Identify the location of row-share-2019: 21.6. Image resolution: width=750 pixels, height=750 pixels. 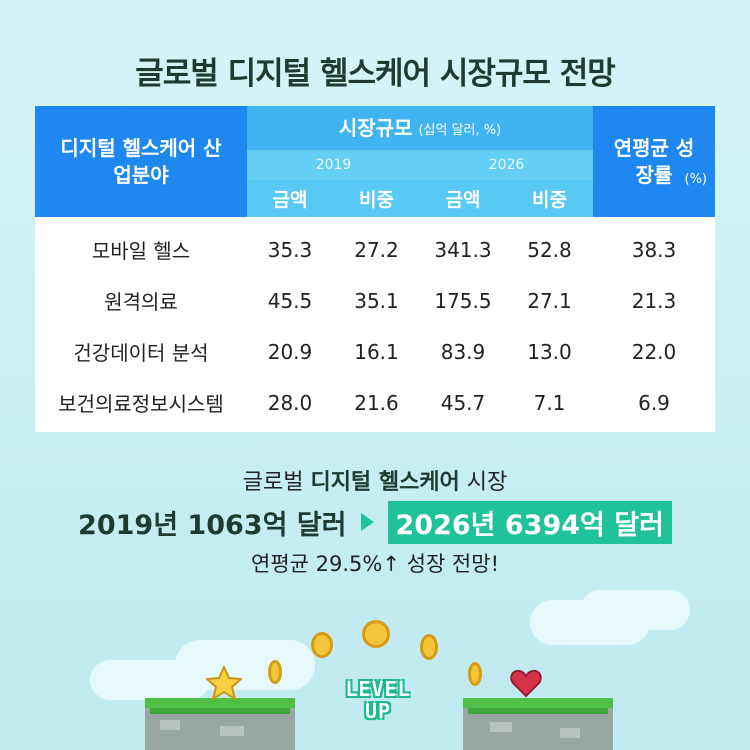
(376, 402).